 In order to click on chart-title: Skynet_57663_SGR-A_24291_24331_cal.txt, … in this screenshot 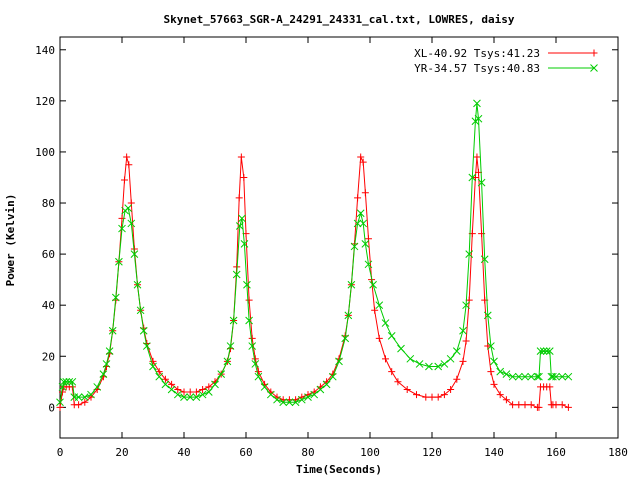, I will do `click(339, 19)`.